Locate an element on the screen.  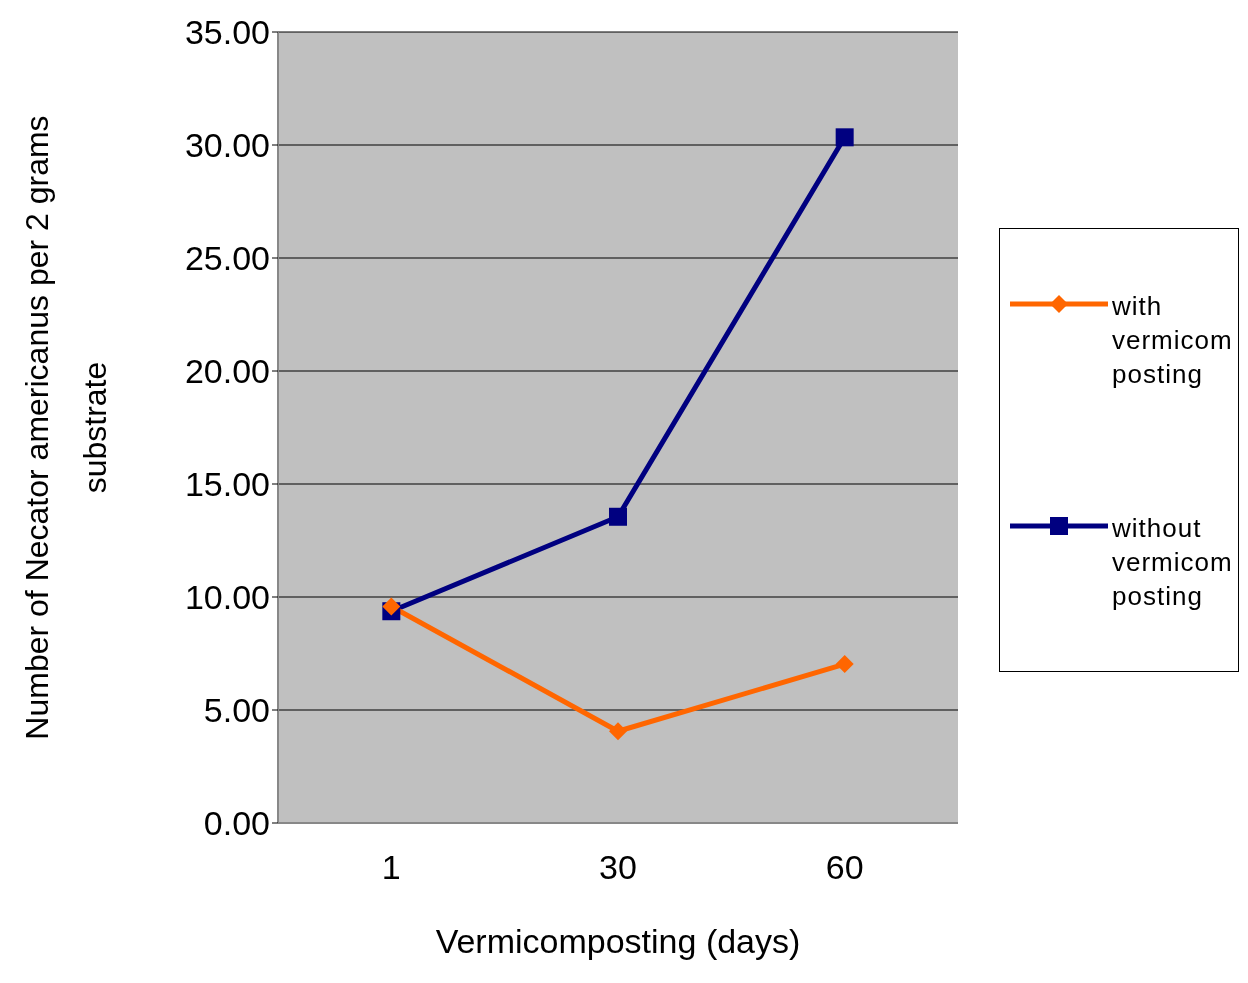
y-tick-label: 35.00 is located at coordinates (227, 32).